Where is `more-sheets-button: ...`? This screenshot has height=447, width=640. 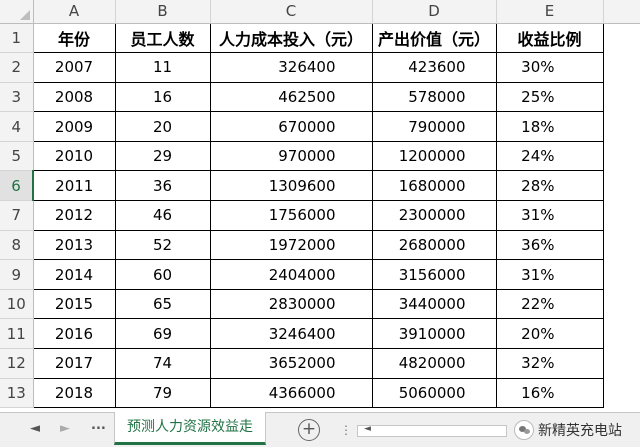 more-sheets-button: ... is located at coordinates (98, 425).